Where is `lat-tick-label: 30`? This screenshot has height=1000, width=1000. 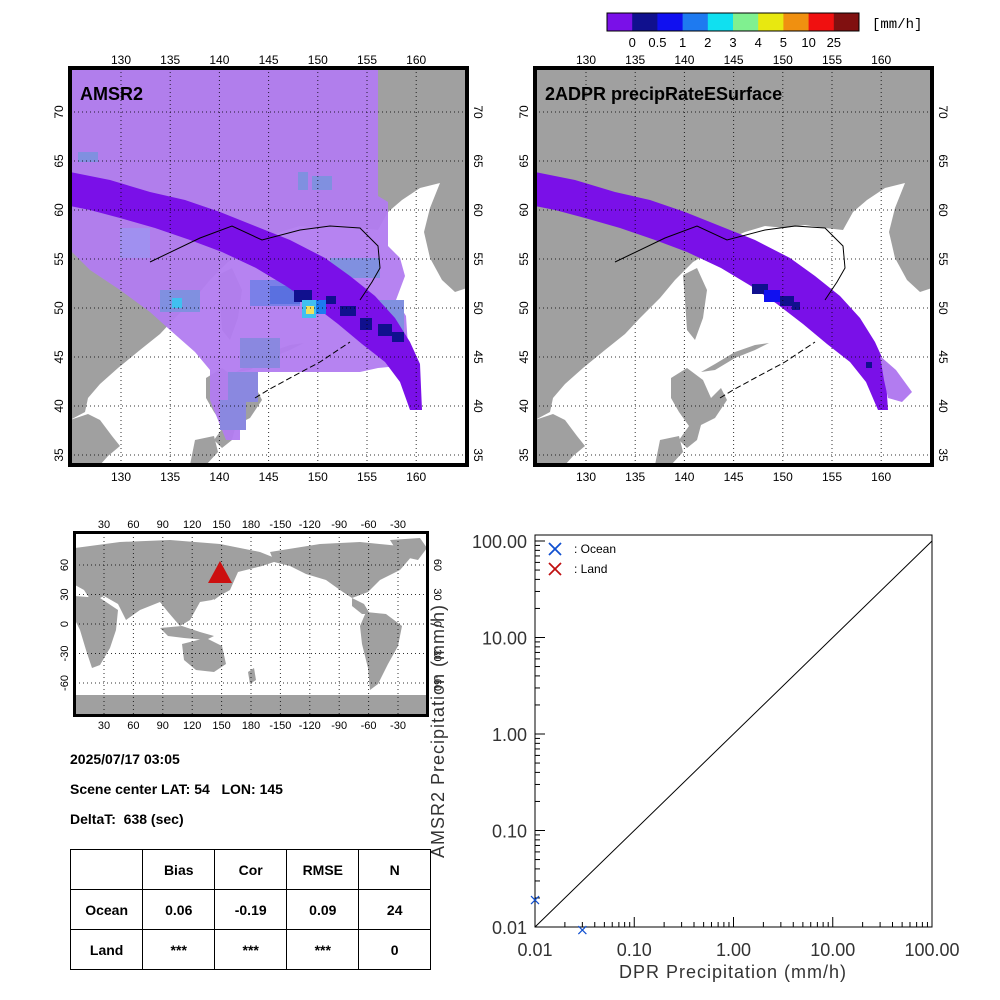
lat-tick-label: 30 is located at coordinates (437, 594).